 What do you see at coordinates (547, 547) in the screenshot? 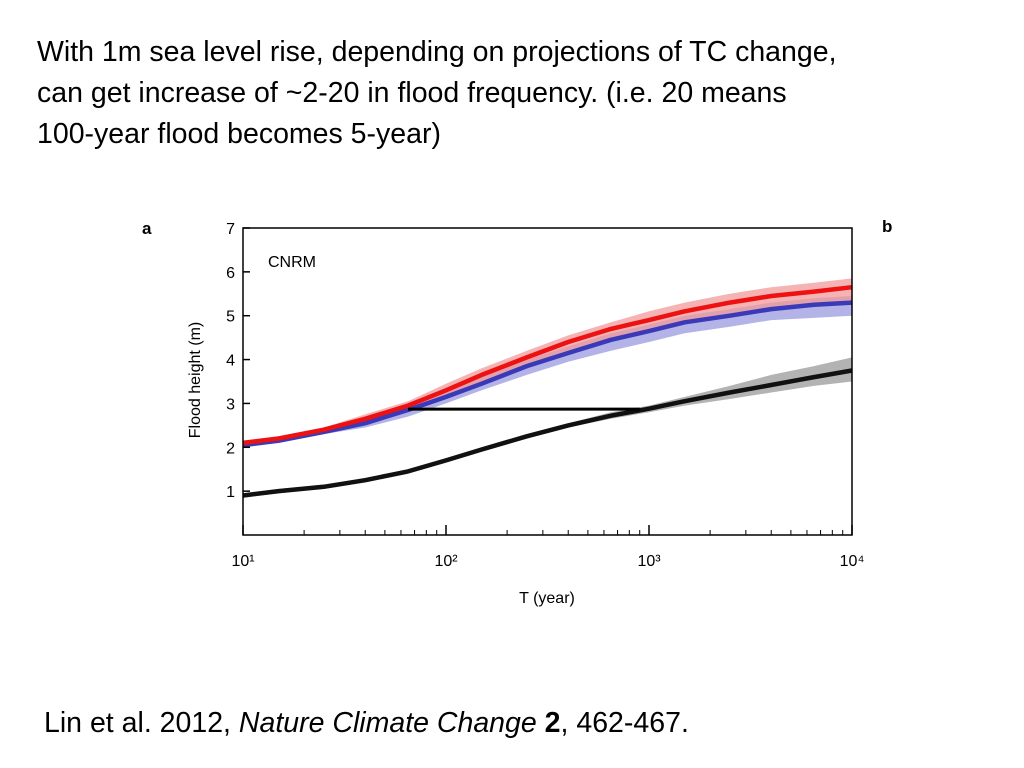
I see `x-axis-ticks: 10¹ 10² 10³ 10⁴` at bounding box center [547, 547].